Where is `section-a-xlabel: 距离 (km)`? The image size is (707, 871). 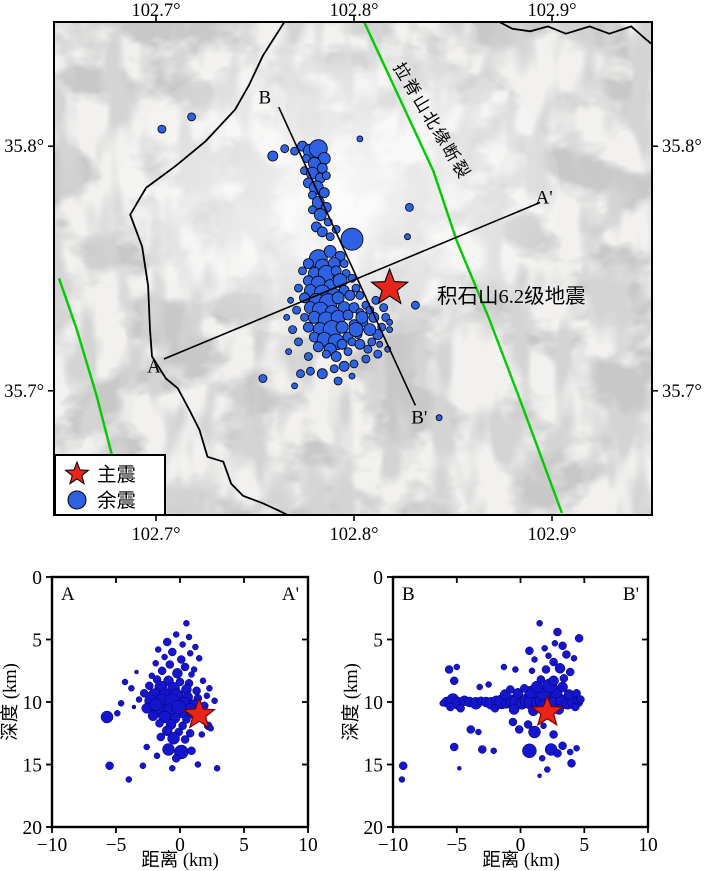 section-a-xlabel: 距离 (km) is located at coordinates (180, 860).